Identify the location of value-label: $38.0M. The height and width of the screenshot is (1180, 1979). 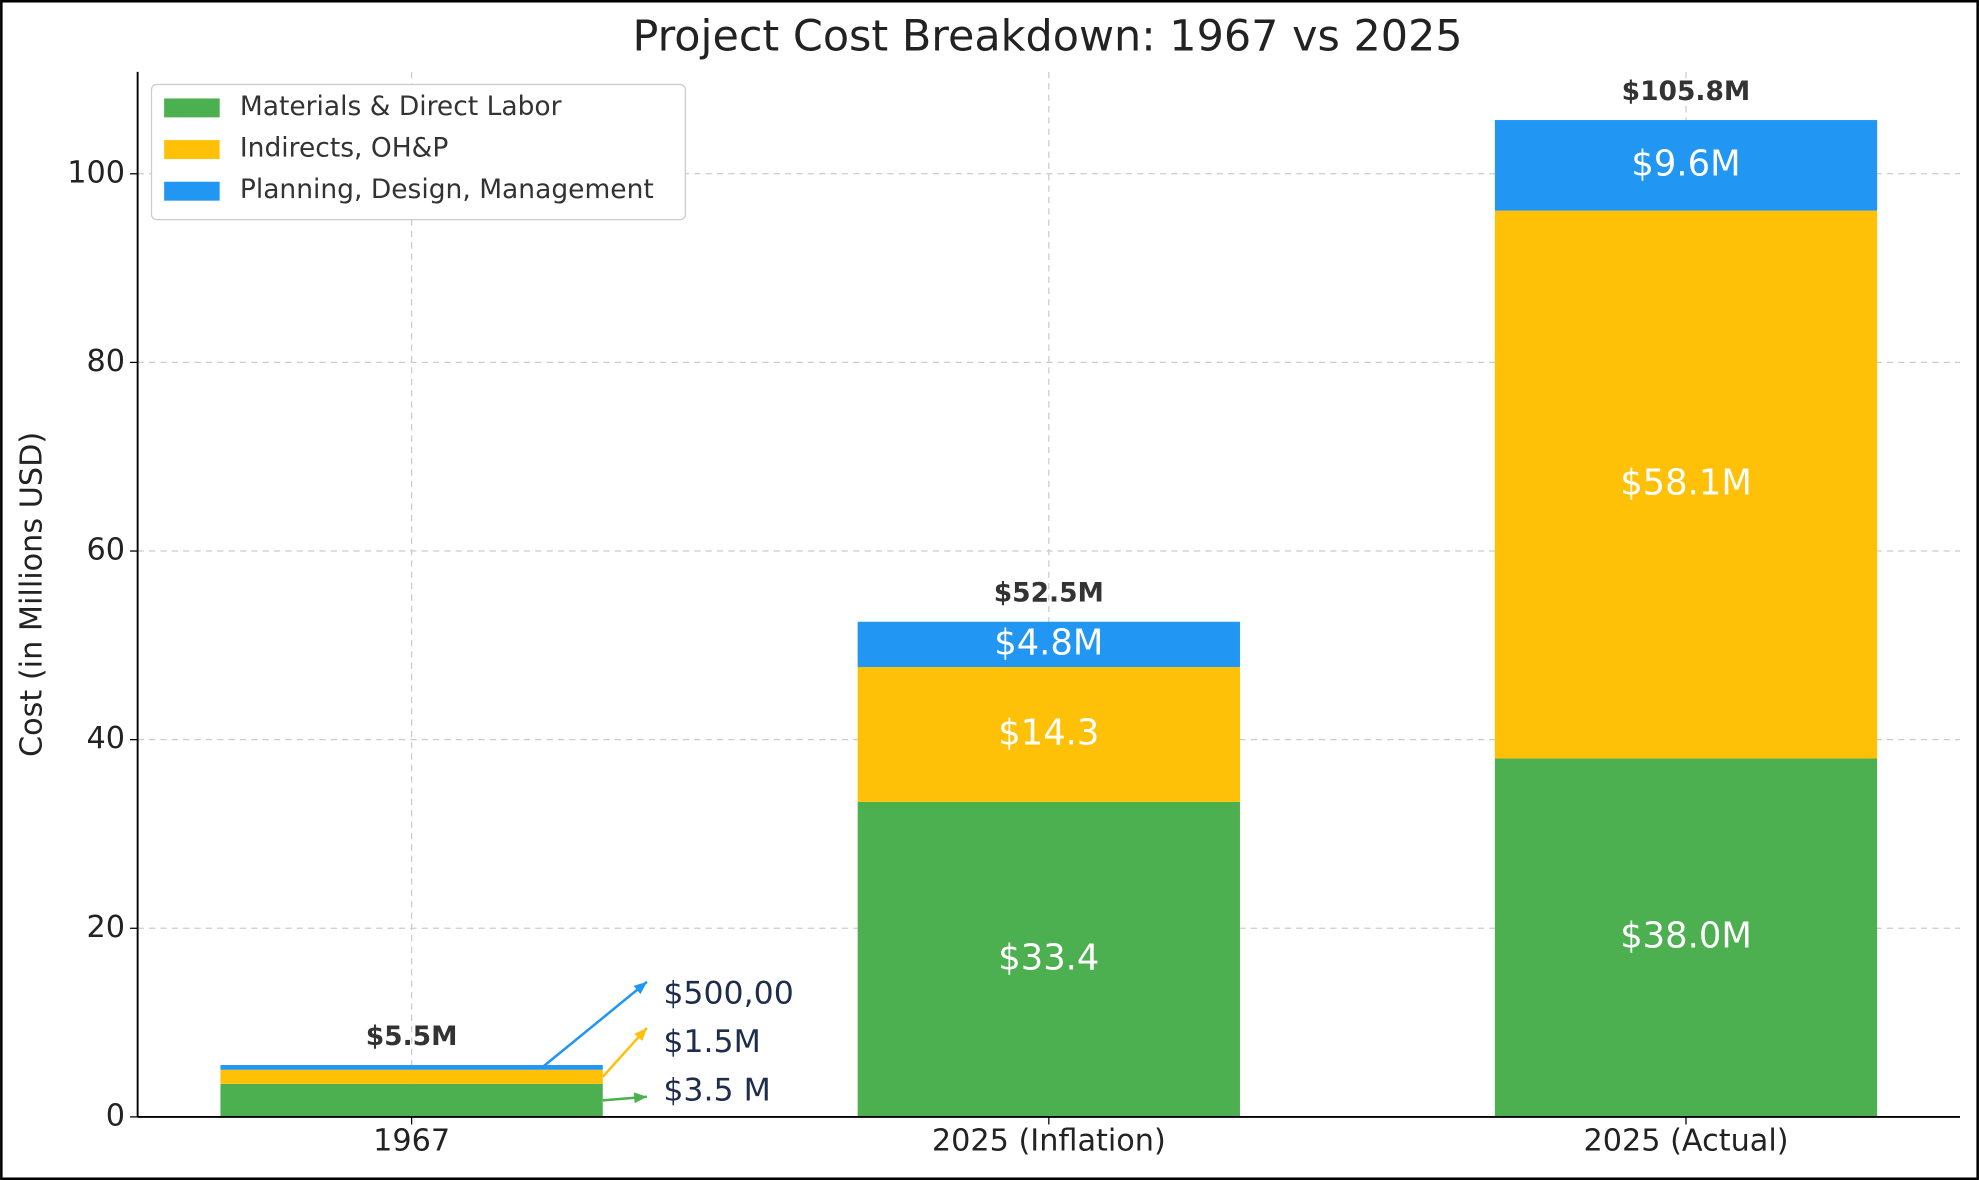
(1686, 936).